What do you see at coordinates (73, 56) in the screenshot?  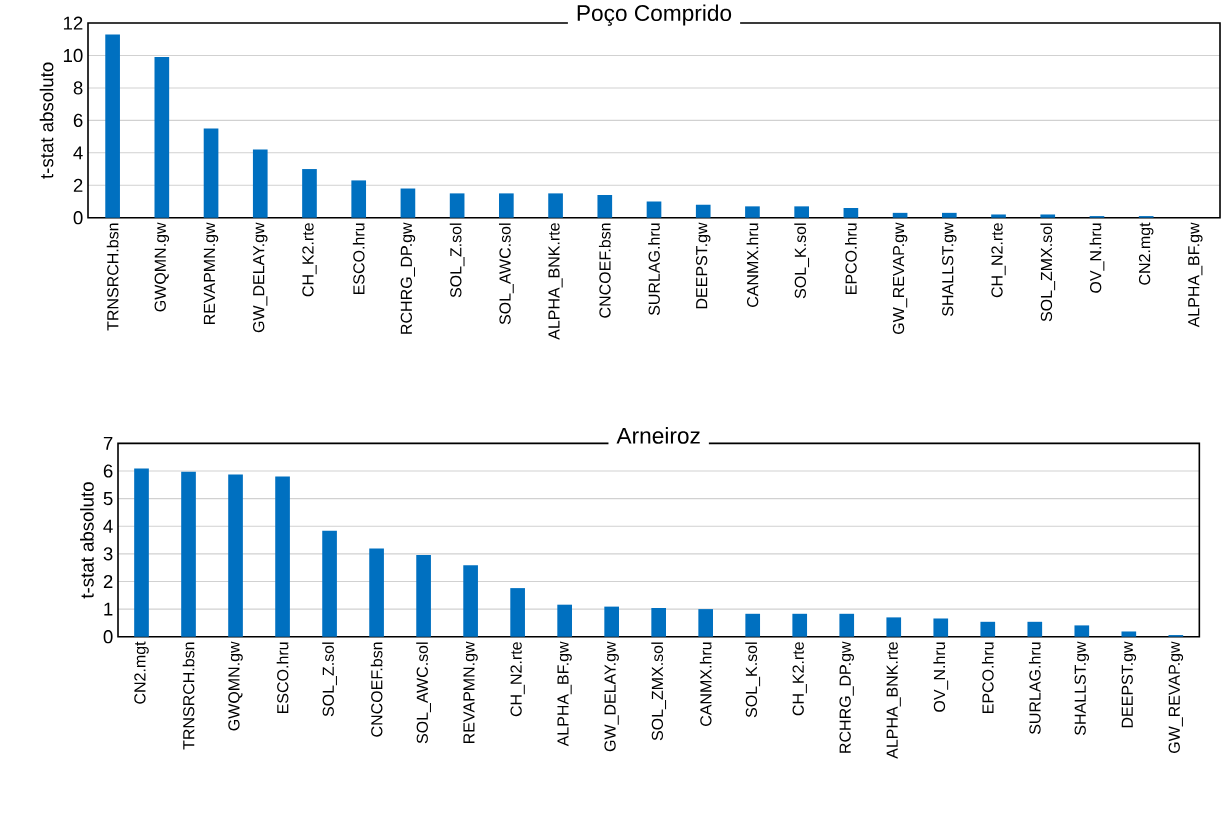 I see `y-tick-label: 10` at bounding box center [73, 56].